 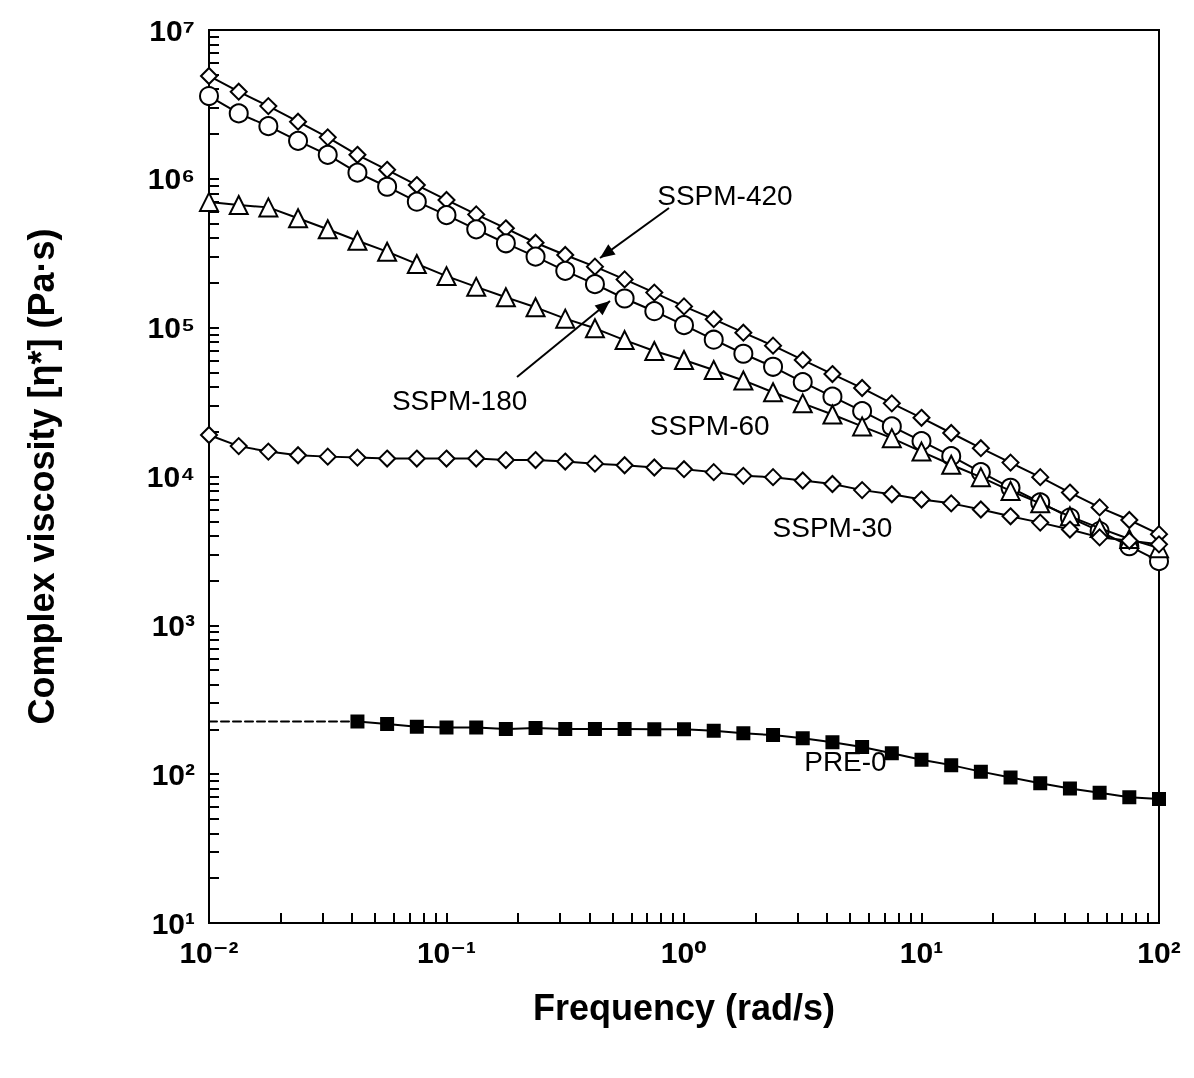 I want to click on x-tick-label: 10¹, so click(x=921, y=952).